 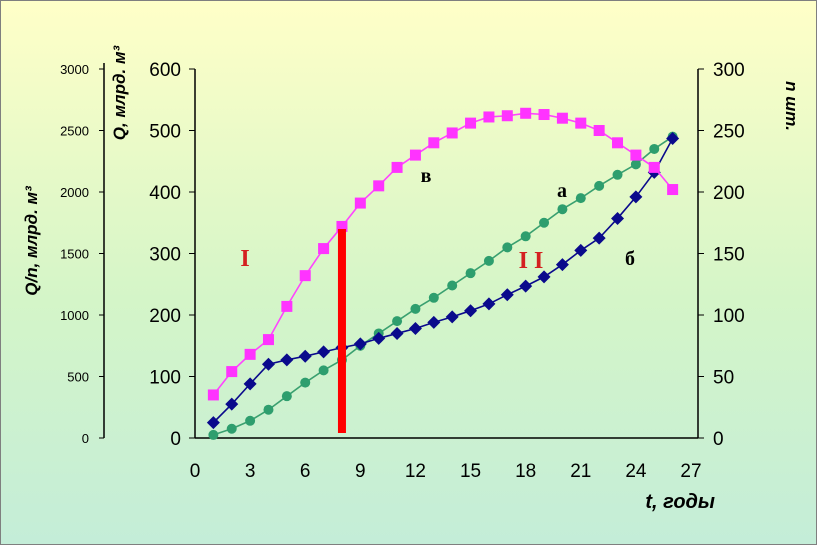 What do you see at coordinates (165, 132) in the screenshot?
I see `q-tick-label: 500` at bounding box center [165, 132].